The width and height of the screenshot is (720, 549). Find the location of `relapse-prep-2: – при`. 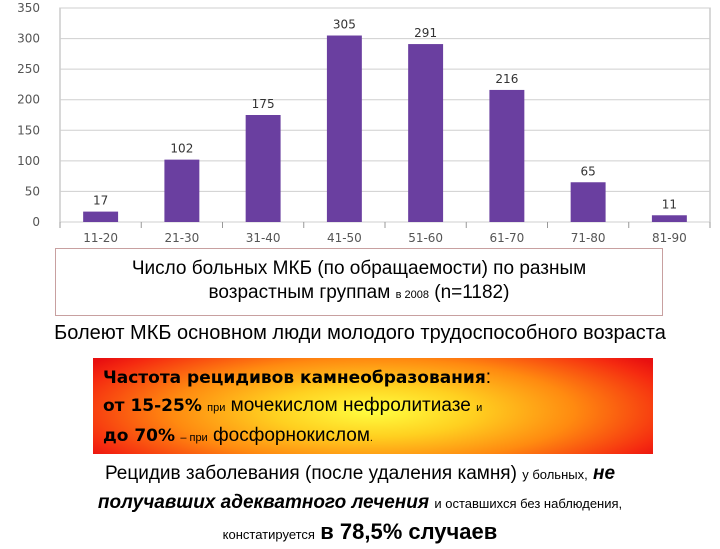

relapse-prep-2: – при is located at coordinates (194, 438).